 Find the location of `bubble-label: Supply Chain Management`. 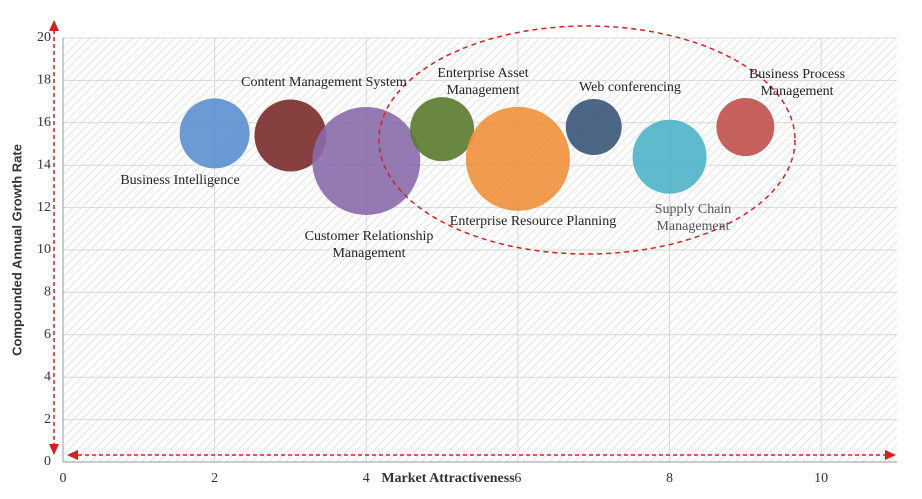

bubble-label: Supply Chain Management is located at coordinates (693, 218).